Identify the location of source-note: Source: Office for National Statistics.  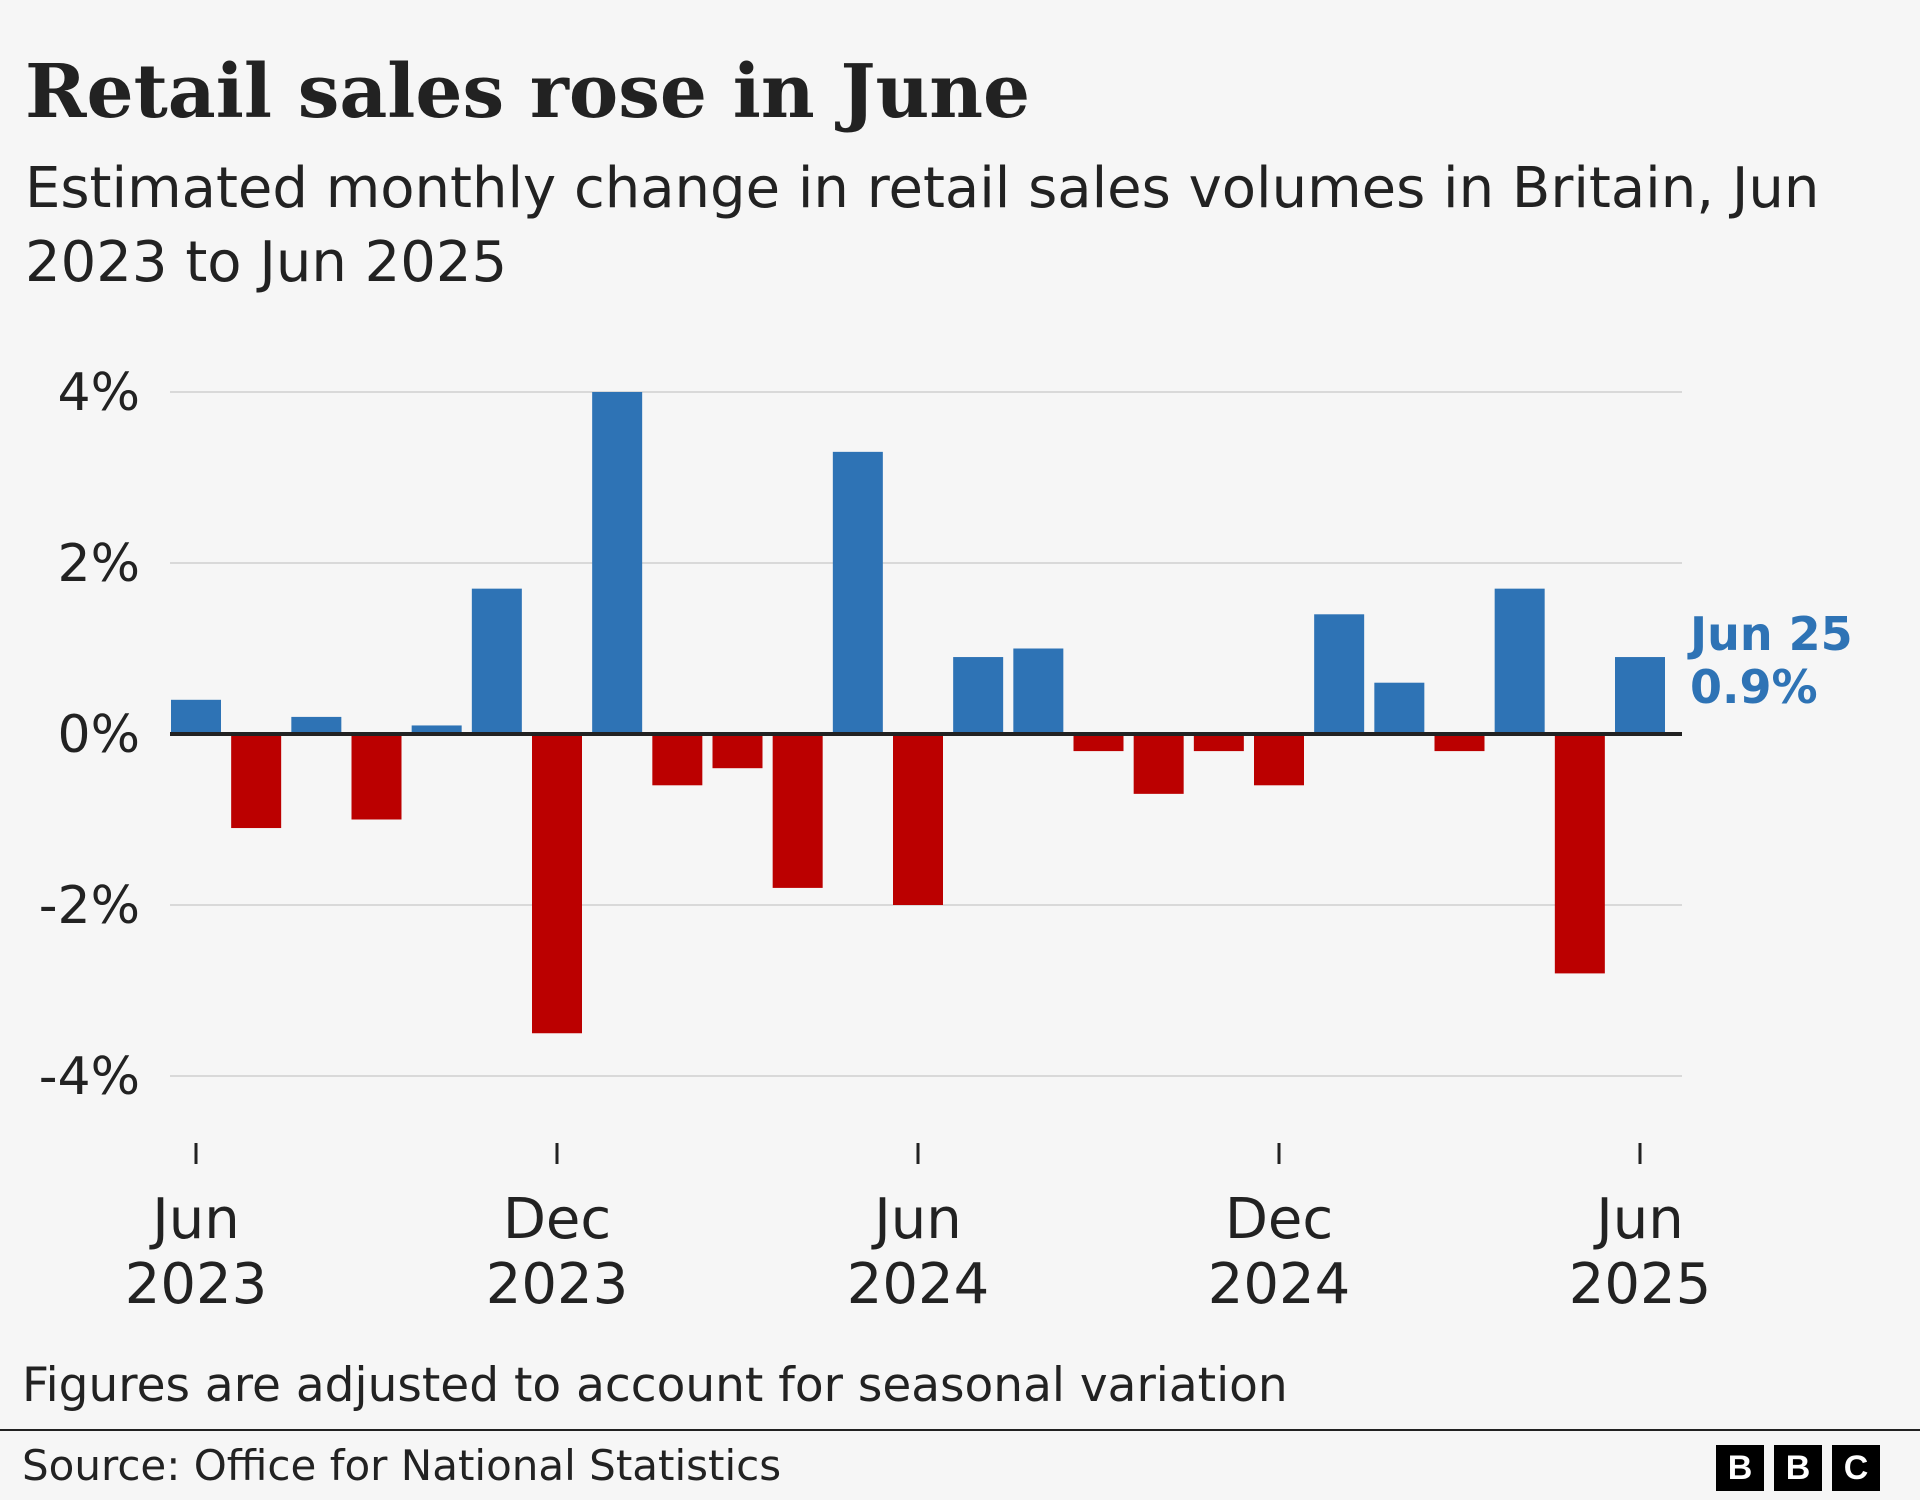
(402, 1465).